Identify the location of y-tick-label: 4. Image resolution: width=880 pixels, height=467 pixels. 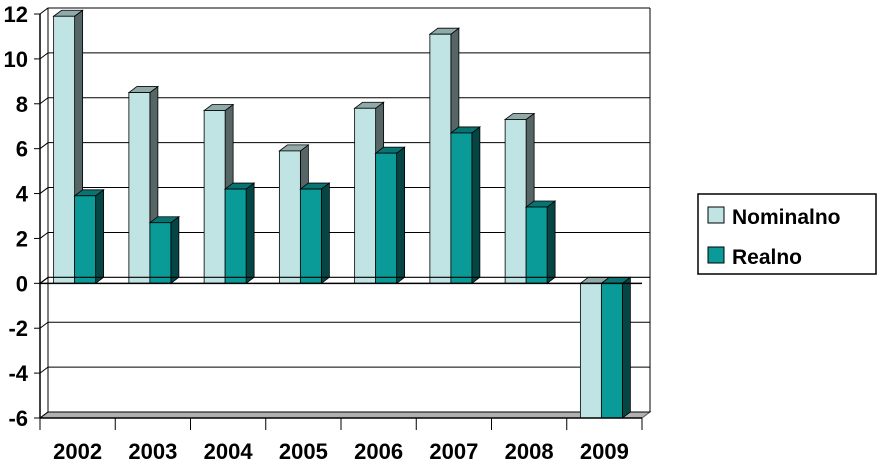
(22, 194).